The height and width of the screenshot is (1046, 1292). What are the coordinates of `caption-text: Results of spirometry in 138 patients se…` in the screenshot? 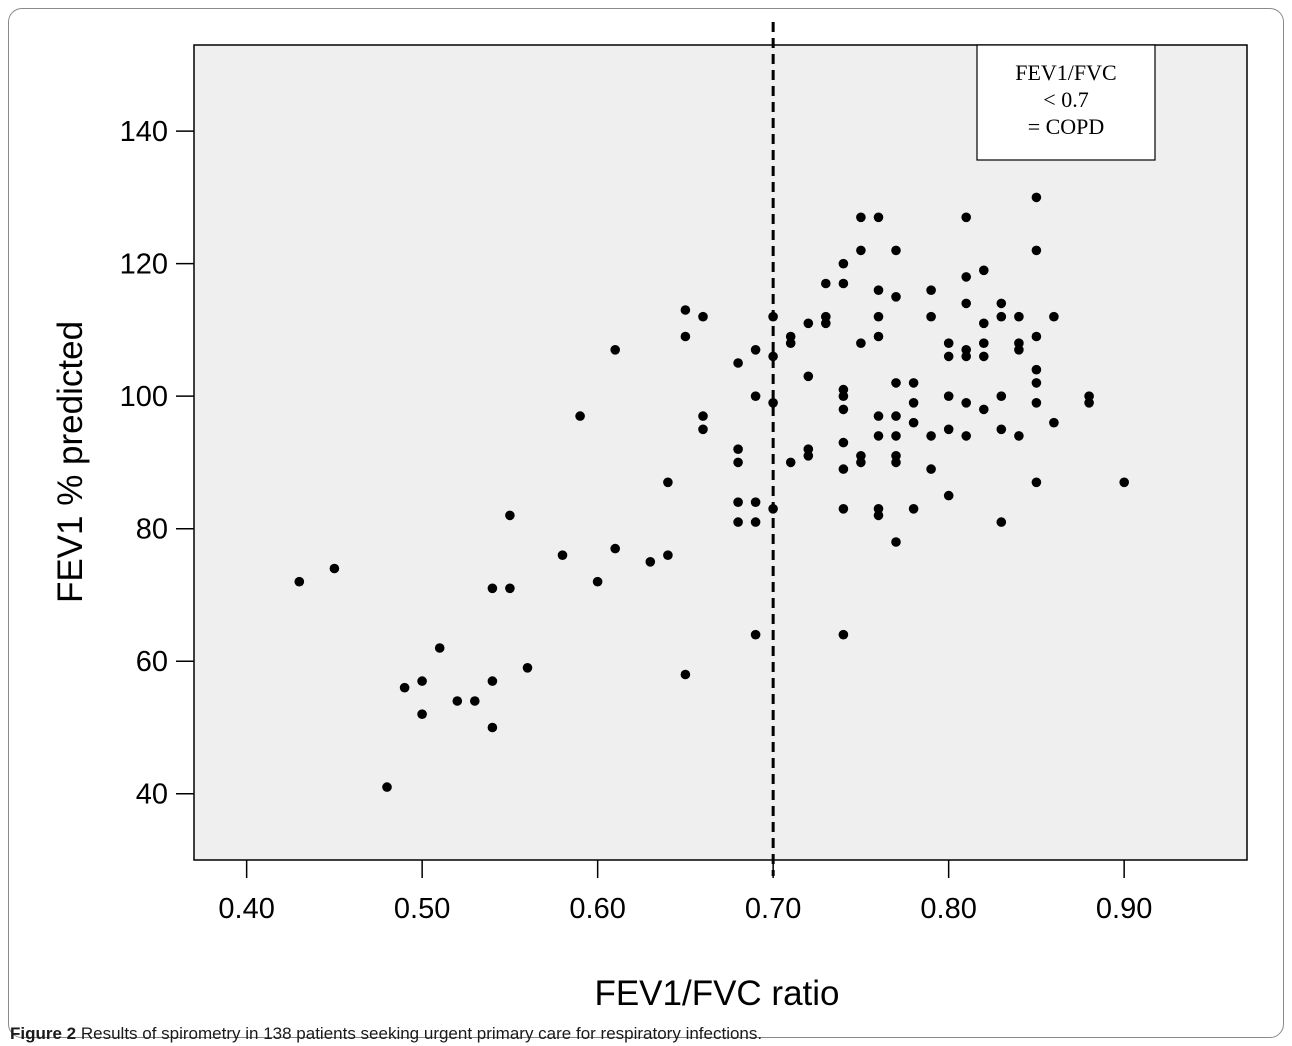 It's located at (421, 1033).